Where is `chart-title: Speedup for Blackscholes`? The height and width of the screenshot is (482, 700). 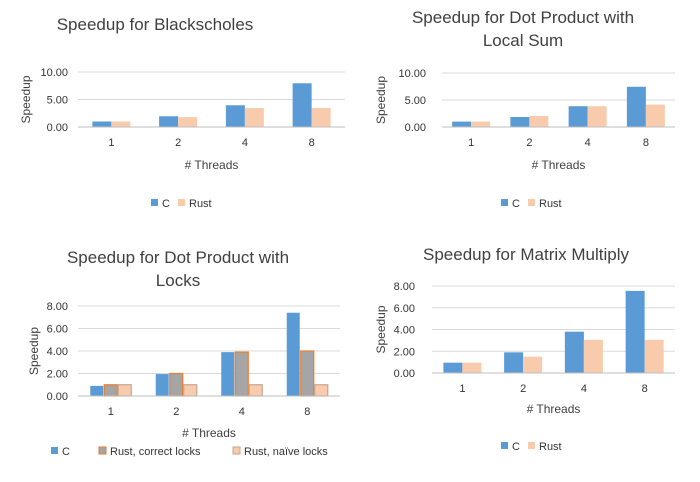
chart-title: Speedup for Blackscholes is located at coordinates (155, 24).